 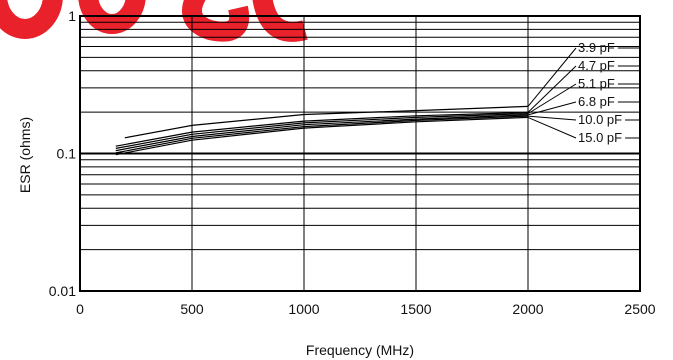 I want to click on y-tick-label: 0.1, so click(x=67, y=154).